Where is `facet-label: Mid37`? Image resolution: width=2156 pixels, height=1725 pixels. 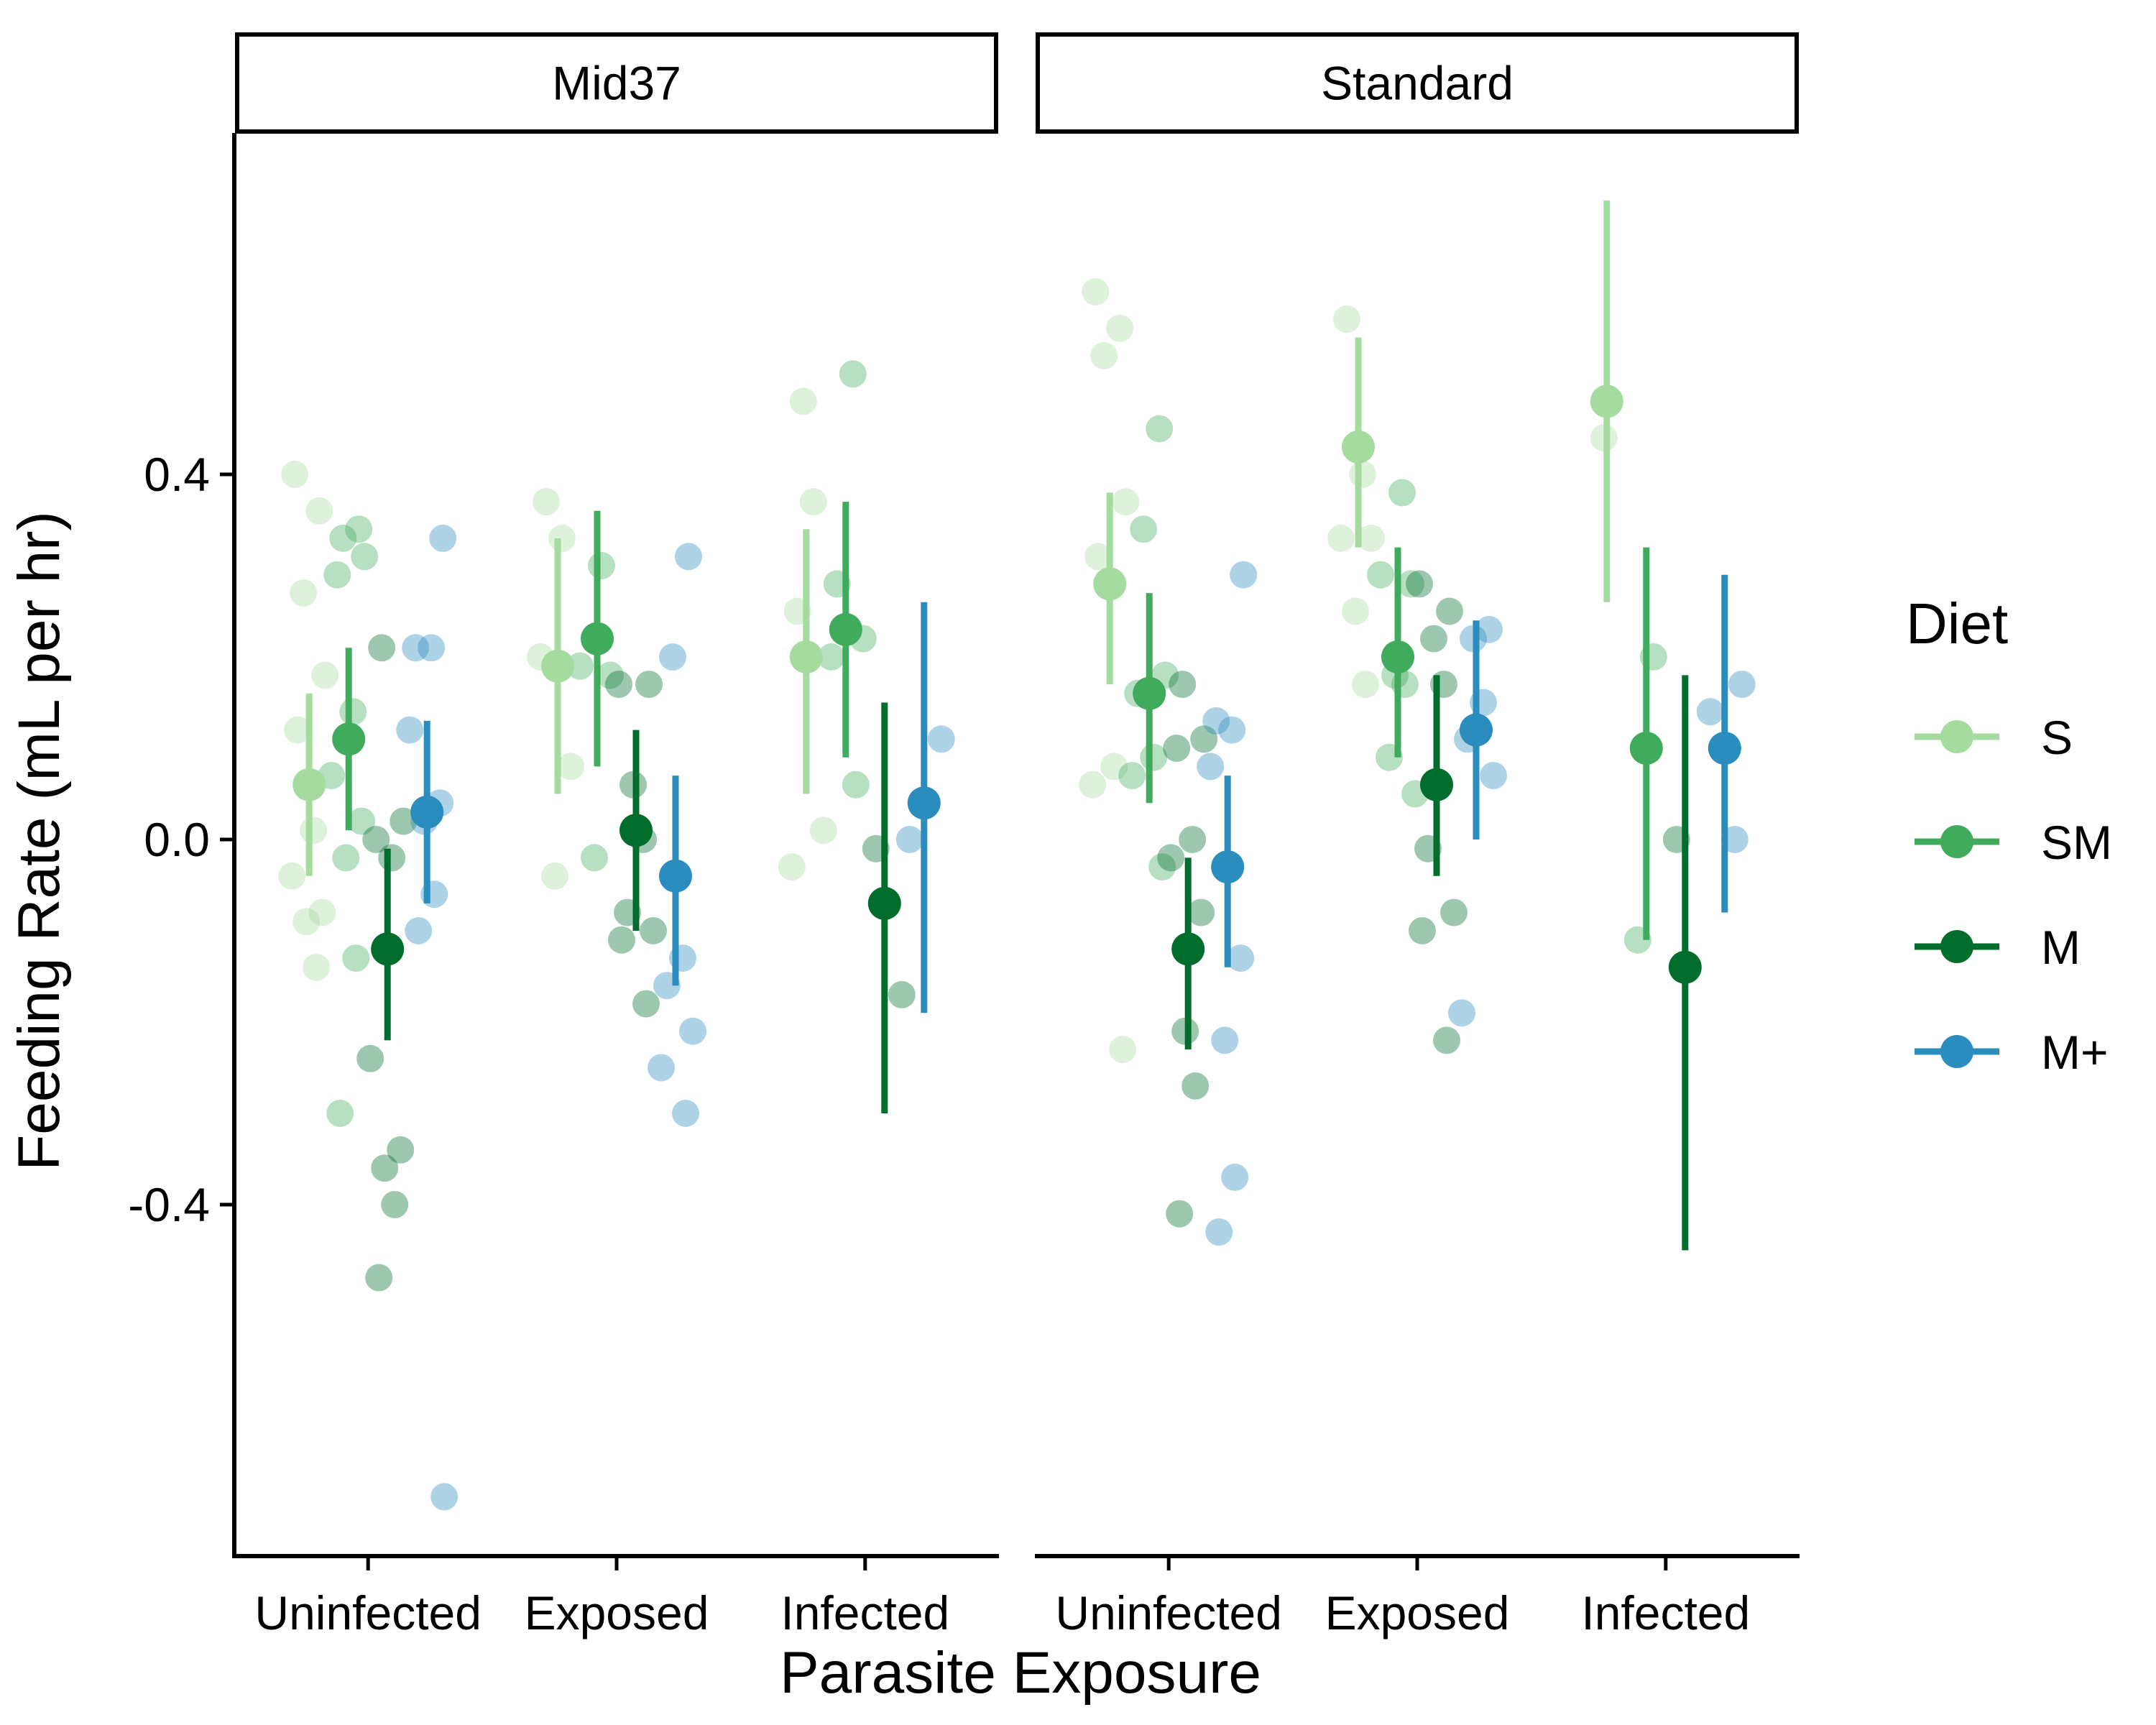
facet-label: Mid37 is located at coordinates (616, 83).